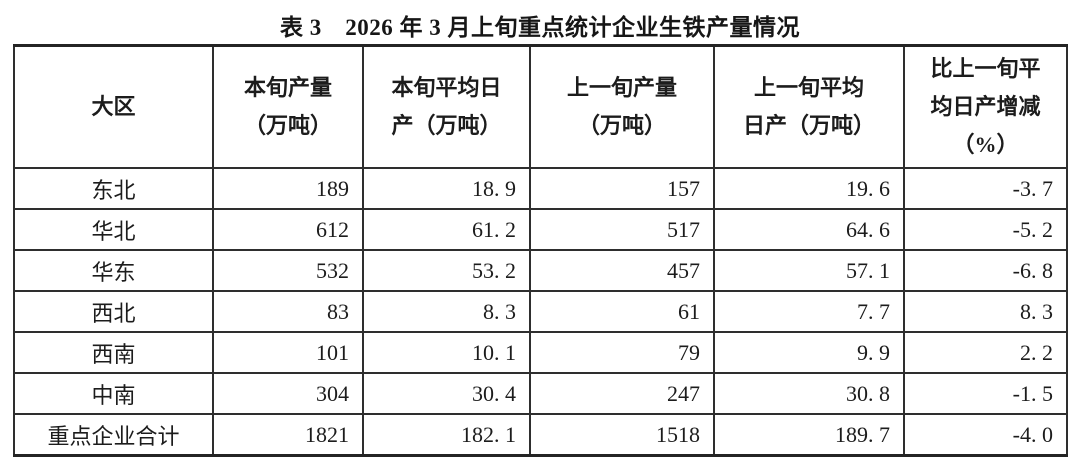  What do you see at coordinates (809, 106) in the screenshot?
I see `header-prev-daily-output: 上一旬平均 日产（万吨）` at bounding box center [809, 106].